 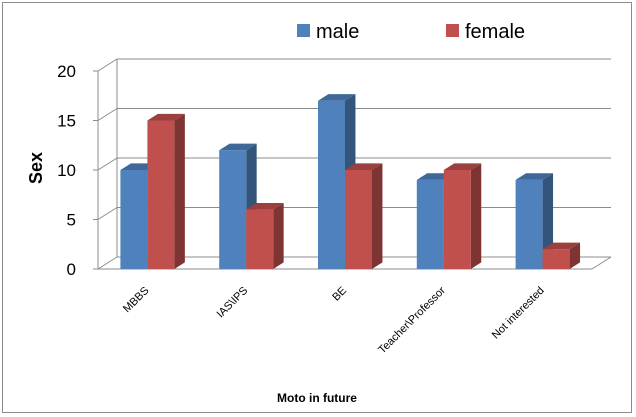 I want to click on x-tick-label: MBBS, so click(x=136, y=300).